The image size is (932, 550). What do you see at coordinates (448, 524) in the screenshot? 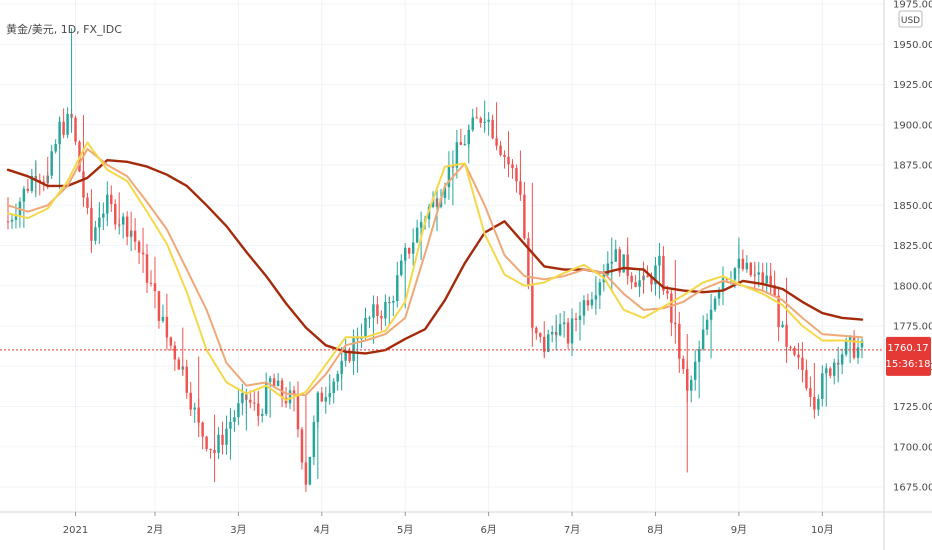
I see `time-axis: 2021 2月 3月 4月 5月 6月 7月 8月 9月 10月` at bounding box center [448, 524].